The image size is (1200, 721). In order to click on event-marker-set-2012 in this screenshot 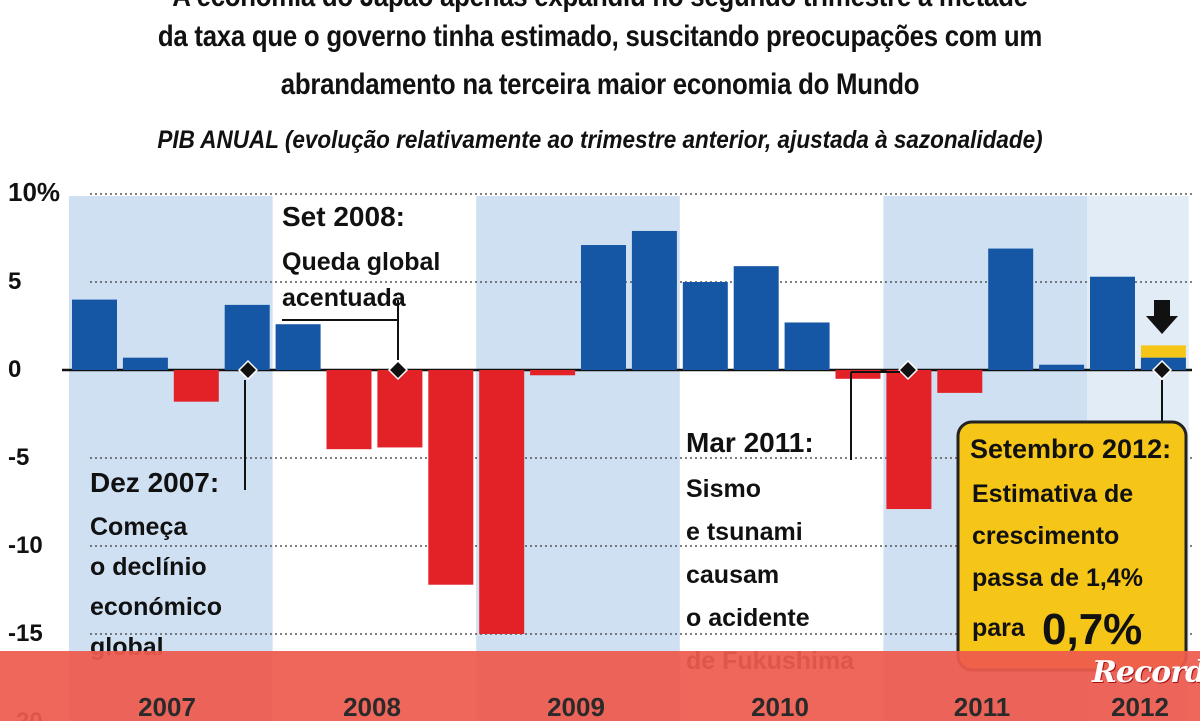, I will do `click(1162, 370)`.